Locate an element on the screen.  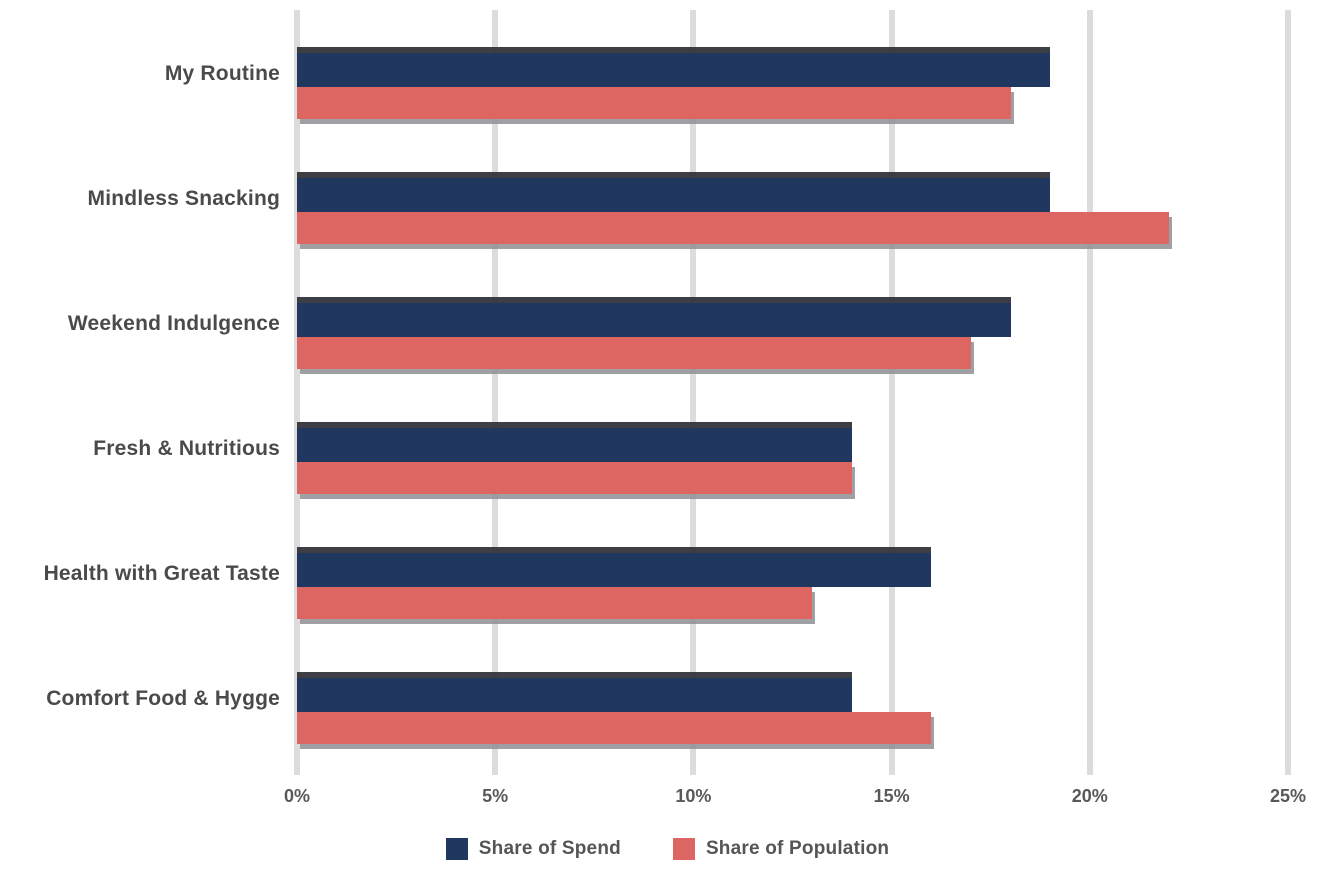
x-tick-label: 5% is located at coordinates (495, 796).